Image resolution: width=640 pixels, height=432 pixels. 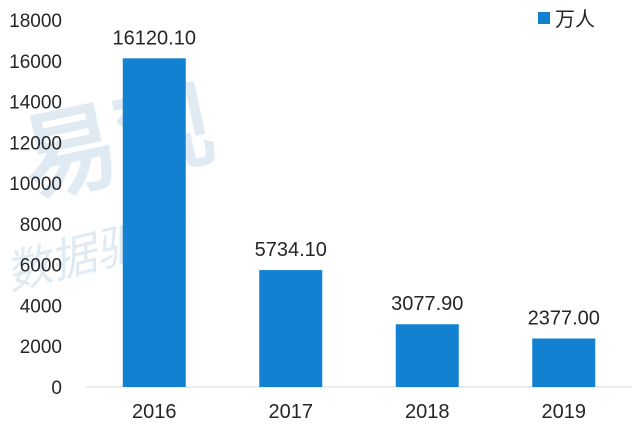 I want to click on y-tick-label: 12000, so click(x=35, y=143).